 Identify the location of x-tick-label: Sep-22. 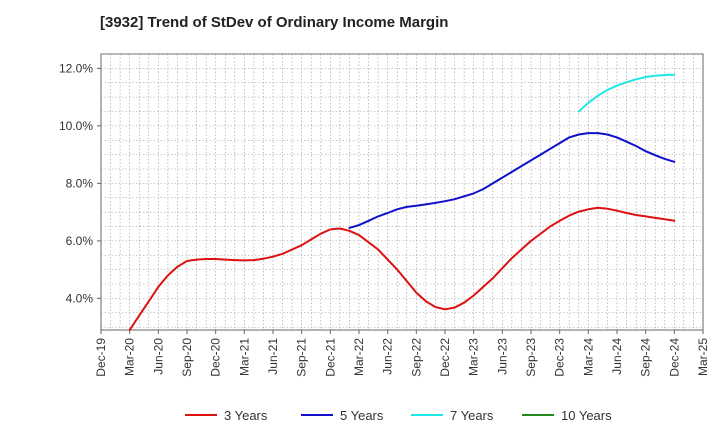
(416, 357).